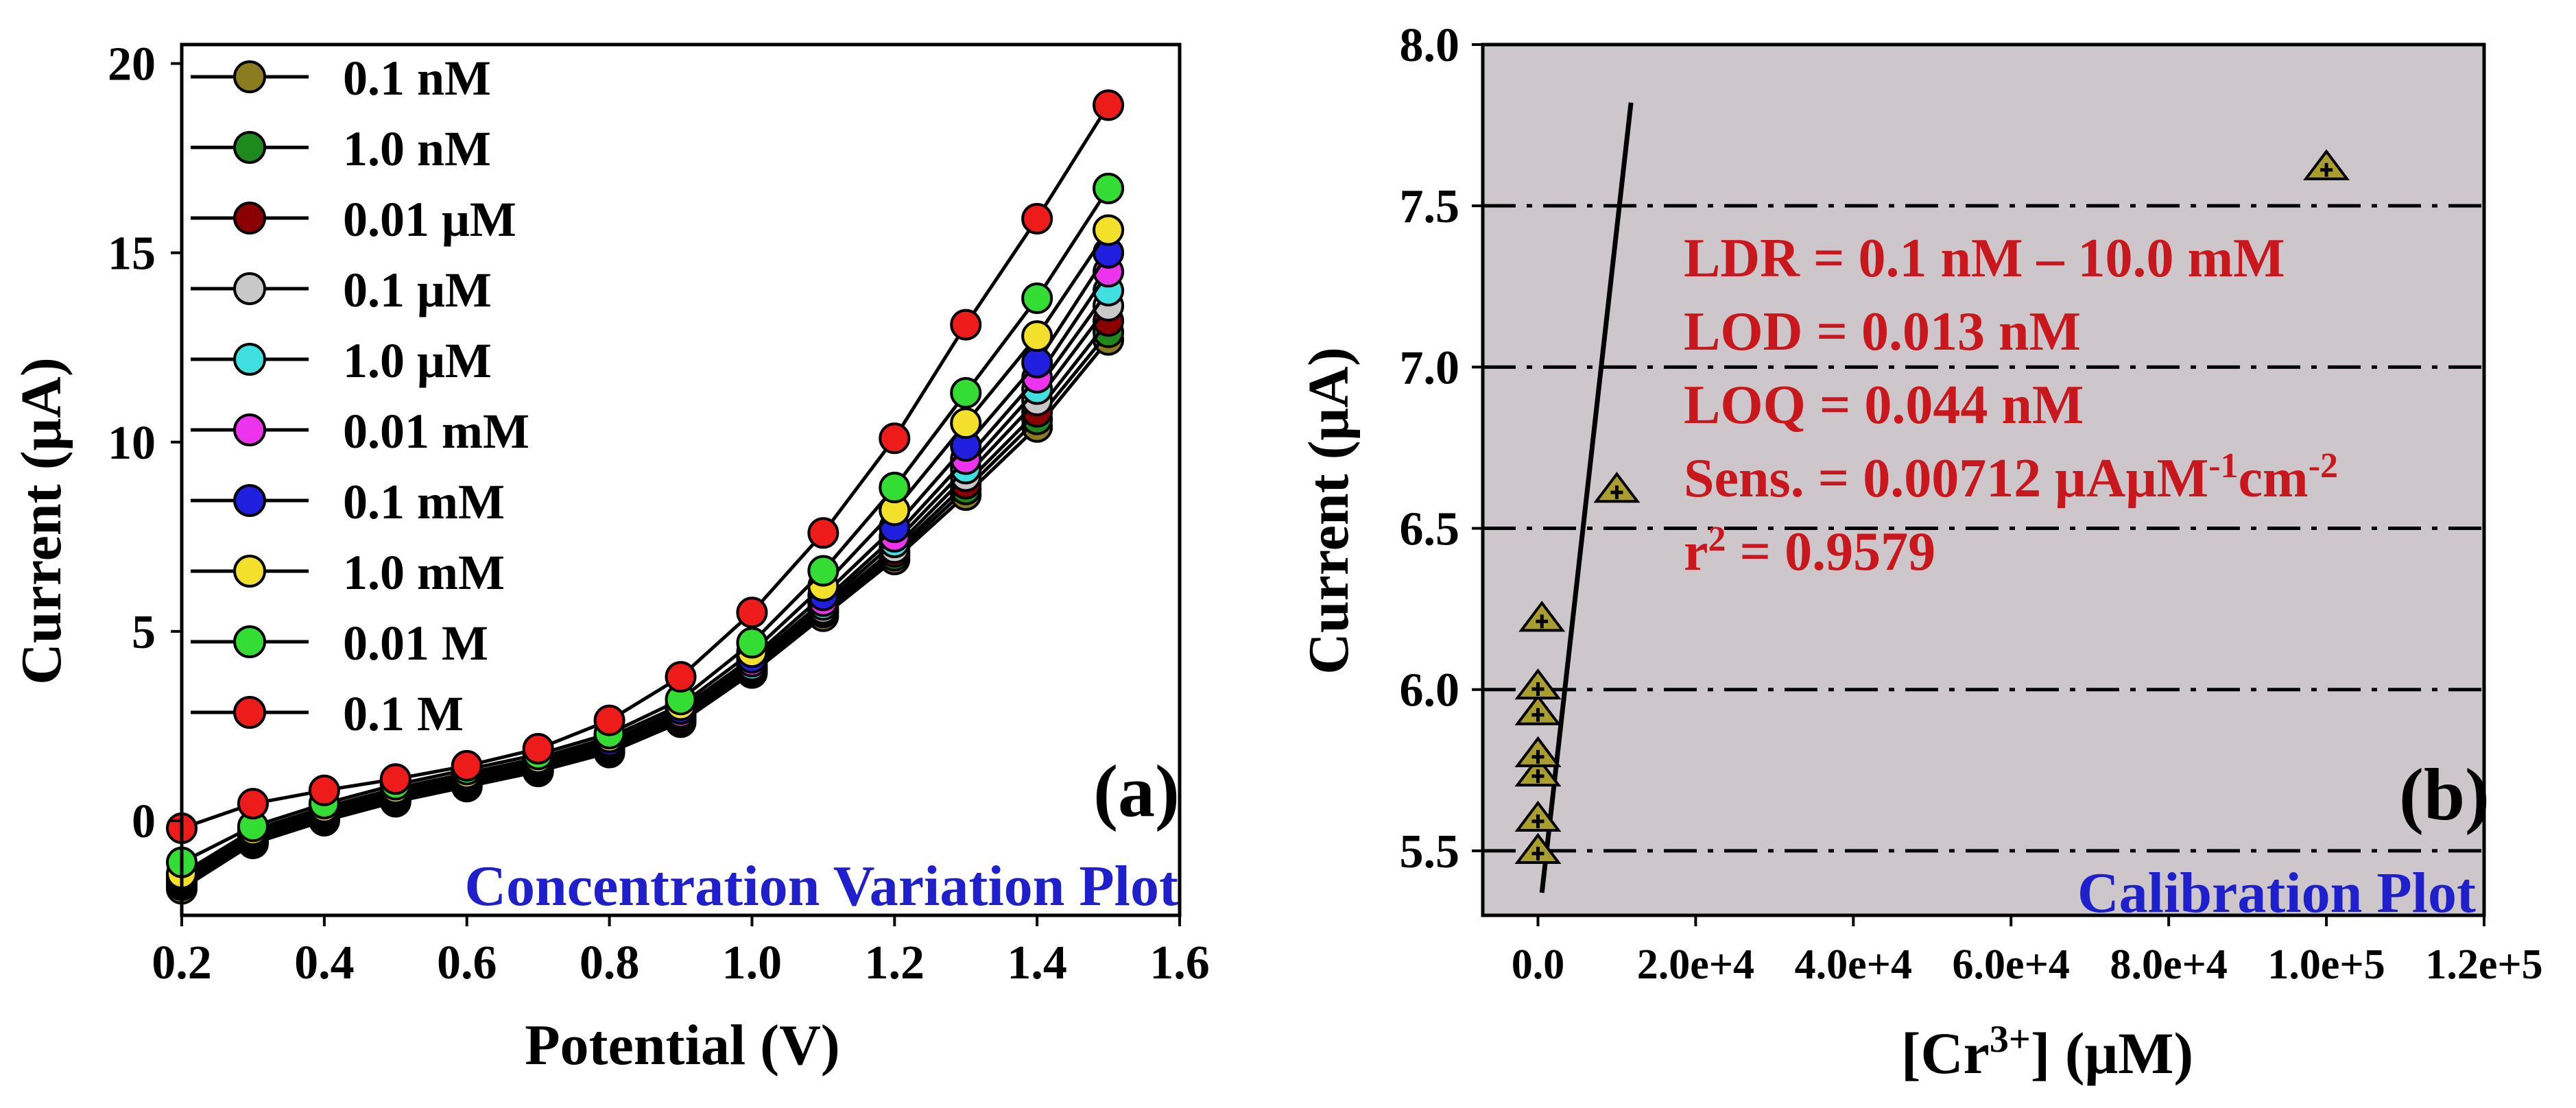 This screenshot has height=1108, width=2576. What do you see at coordinates (1985, 259) in the screenshot?
I see `annotation-ldr: LDR = 0.1 nM – 10.0 mM` at bounding box center [1985, 259].